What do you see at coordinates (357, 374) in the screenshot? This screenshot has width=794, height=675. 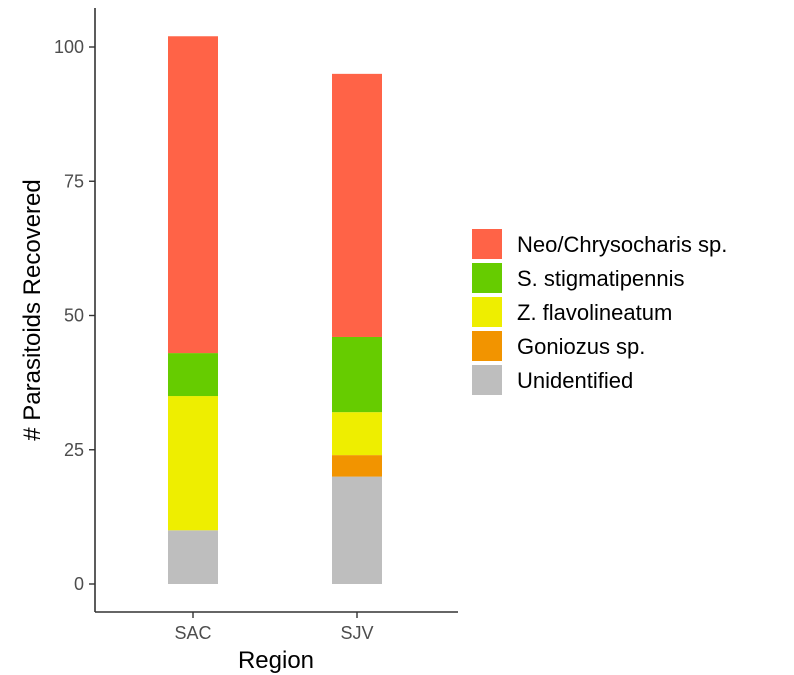 I see `bar-segment-sjv-s-stigmatipennis` at bounding box center [357, 374].